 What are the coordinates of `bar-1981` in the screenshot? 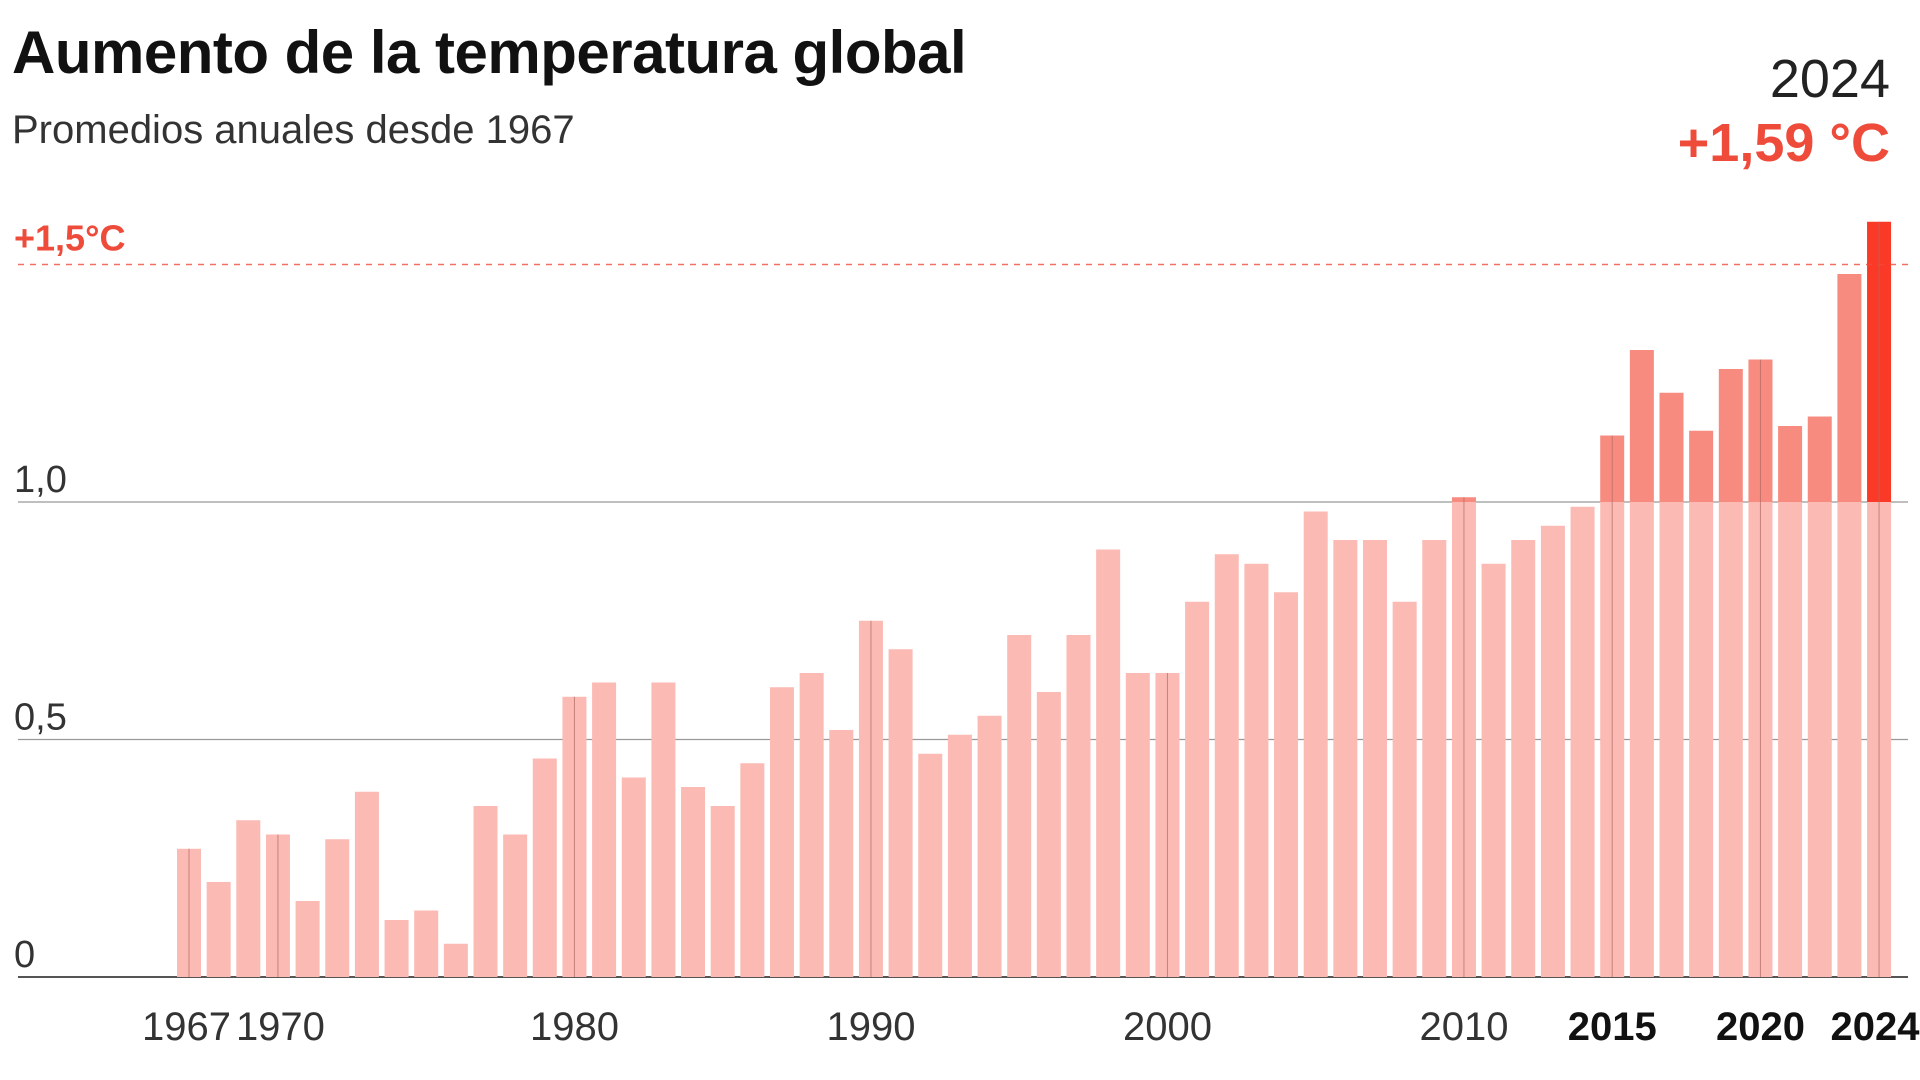 It's located at (604, 829).